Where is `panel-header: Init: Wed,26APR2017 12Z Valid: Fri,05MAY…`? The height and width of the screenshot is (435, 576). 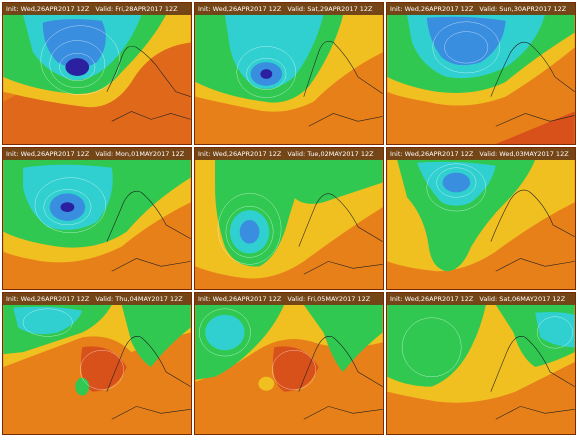 panel-header: Init: Wed,26APR2017 12Z Valid: Fri,05MAY… is located at coordinates (289, 299).